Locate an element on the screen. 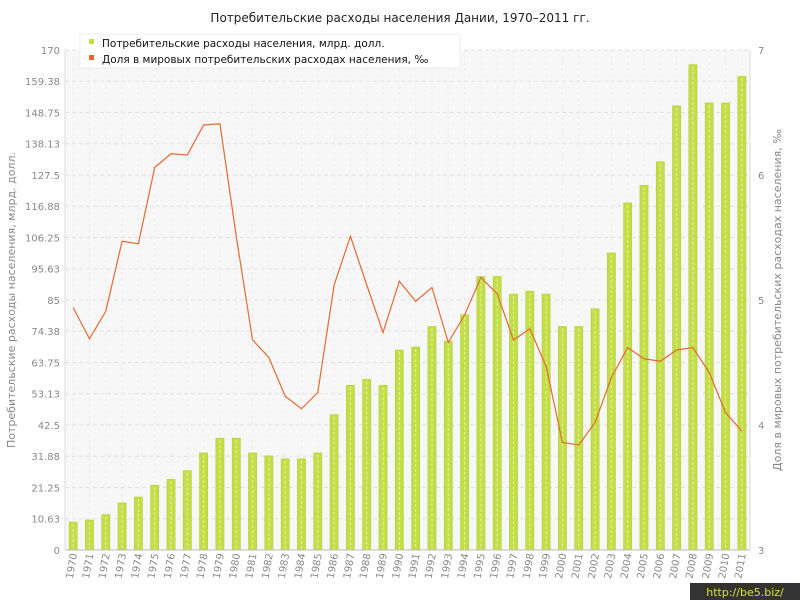 The width and height of the screenshot is (800, 600). x-tick-label: 2000 is located at coordinates (561, 566).